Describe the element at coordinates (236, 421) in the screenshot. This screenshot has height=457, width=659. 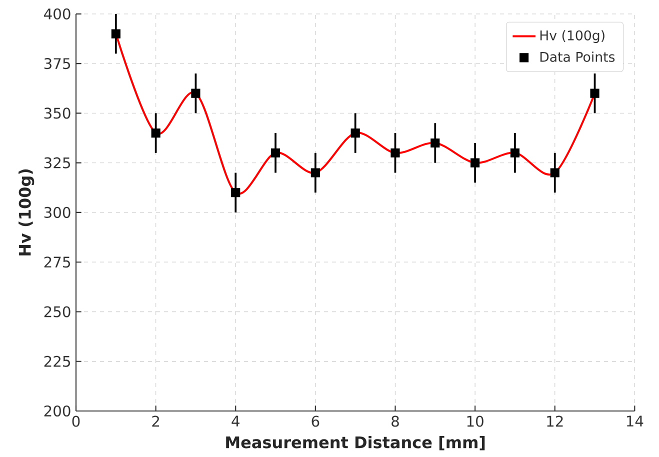
I see `x-tick-label: 4` at that location.